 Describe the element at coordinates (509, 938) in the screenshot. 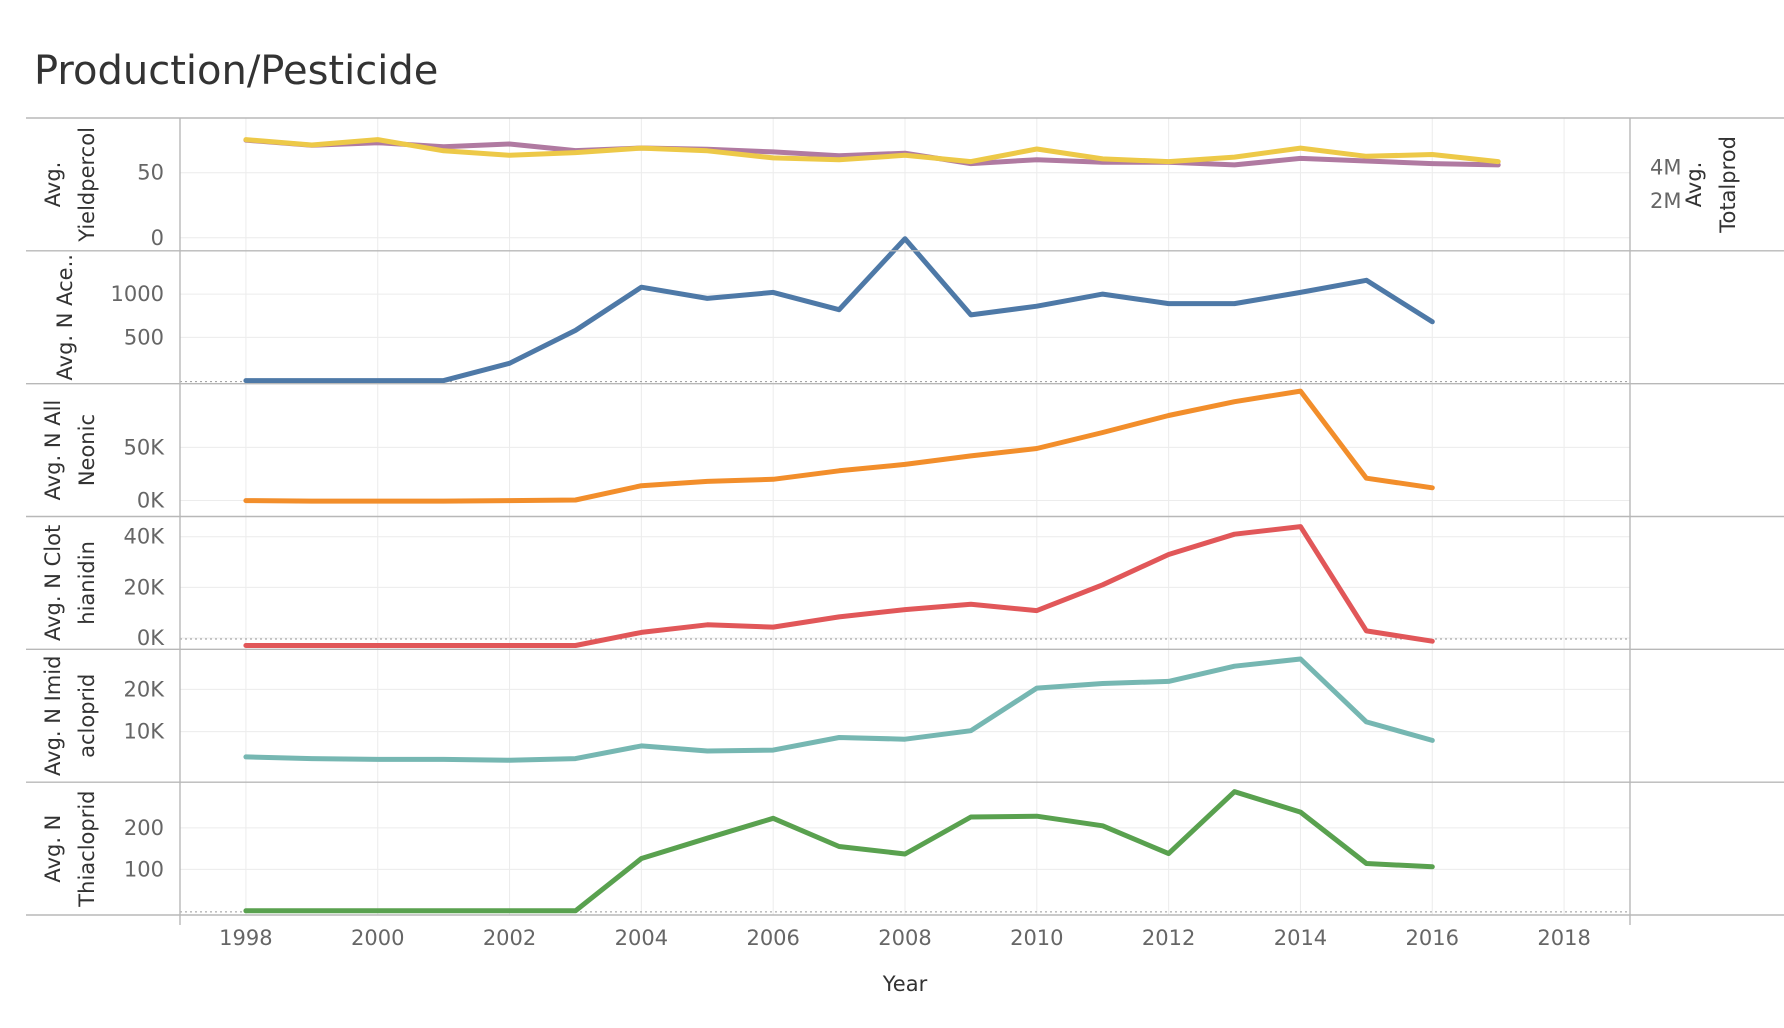

I see `x-tick-label: 2002` at that location.